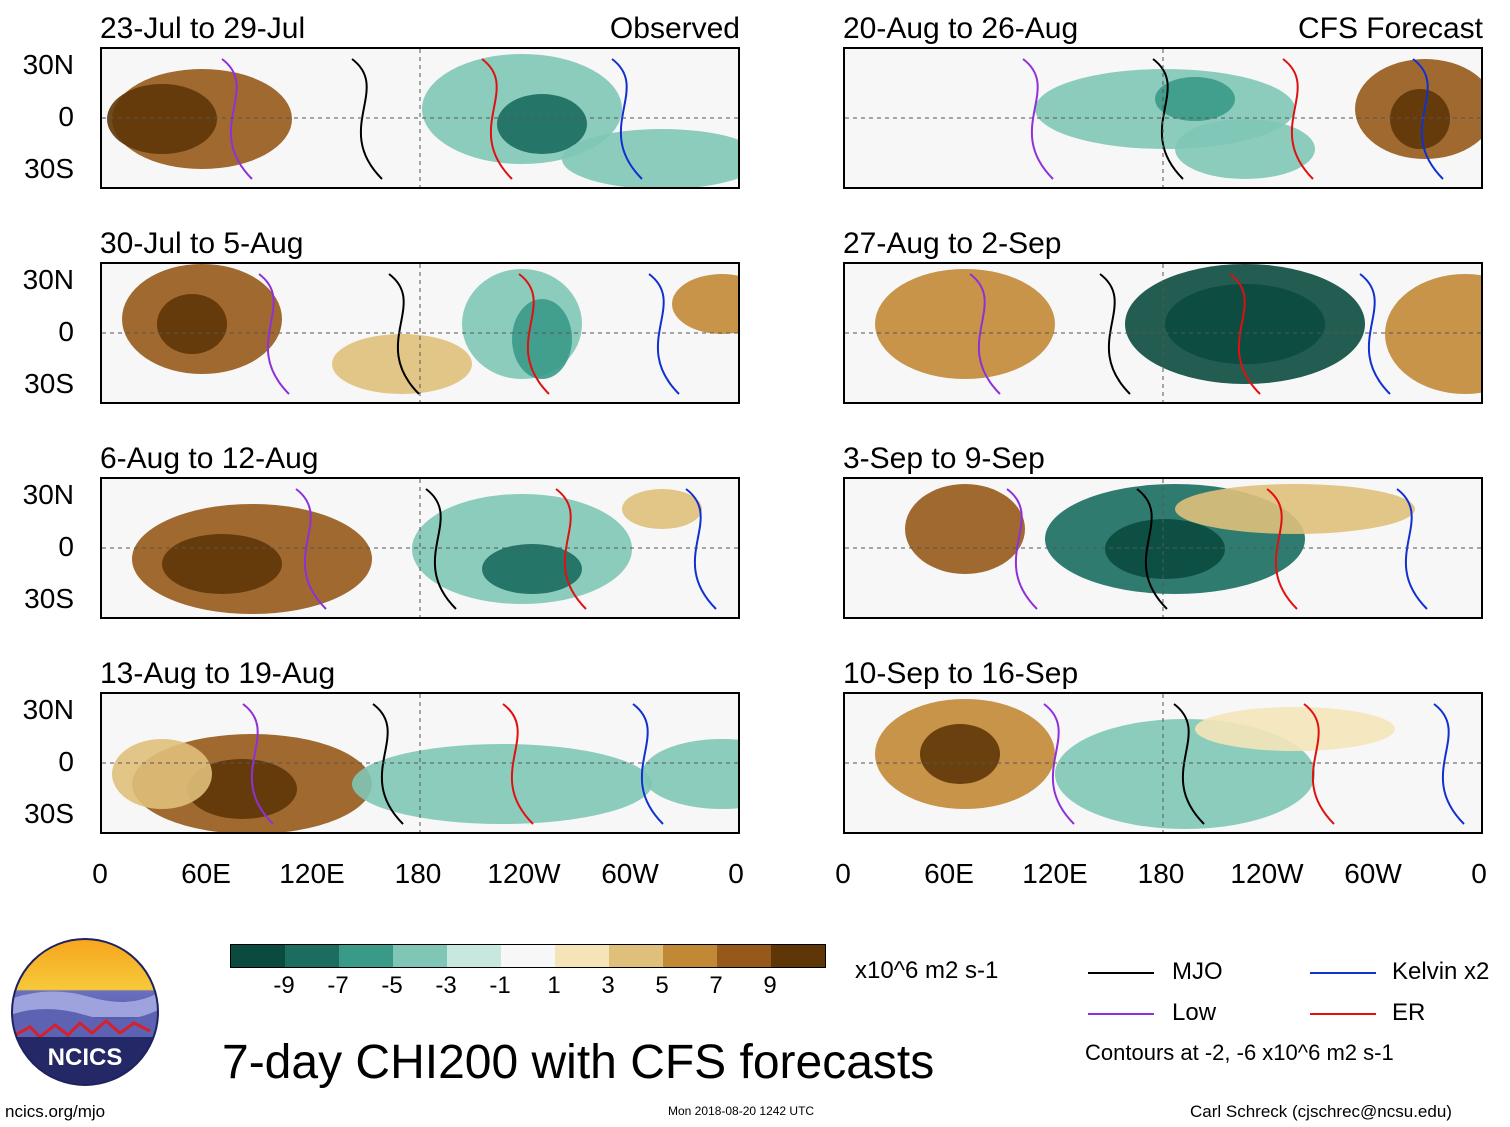 This screenshot has width=1510, height=1127. I want to click on logo-text: NCICS, so click(85, 1057).